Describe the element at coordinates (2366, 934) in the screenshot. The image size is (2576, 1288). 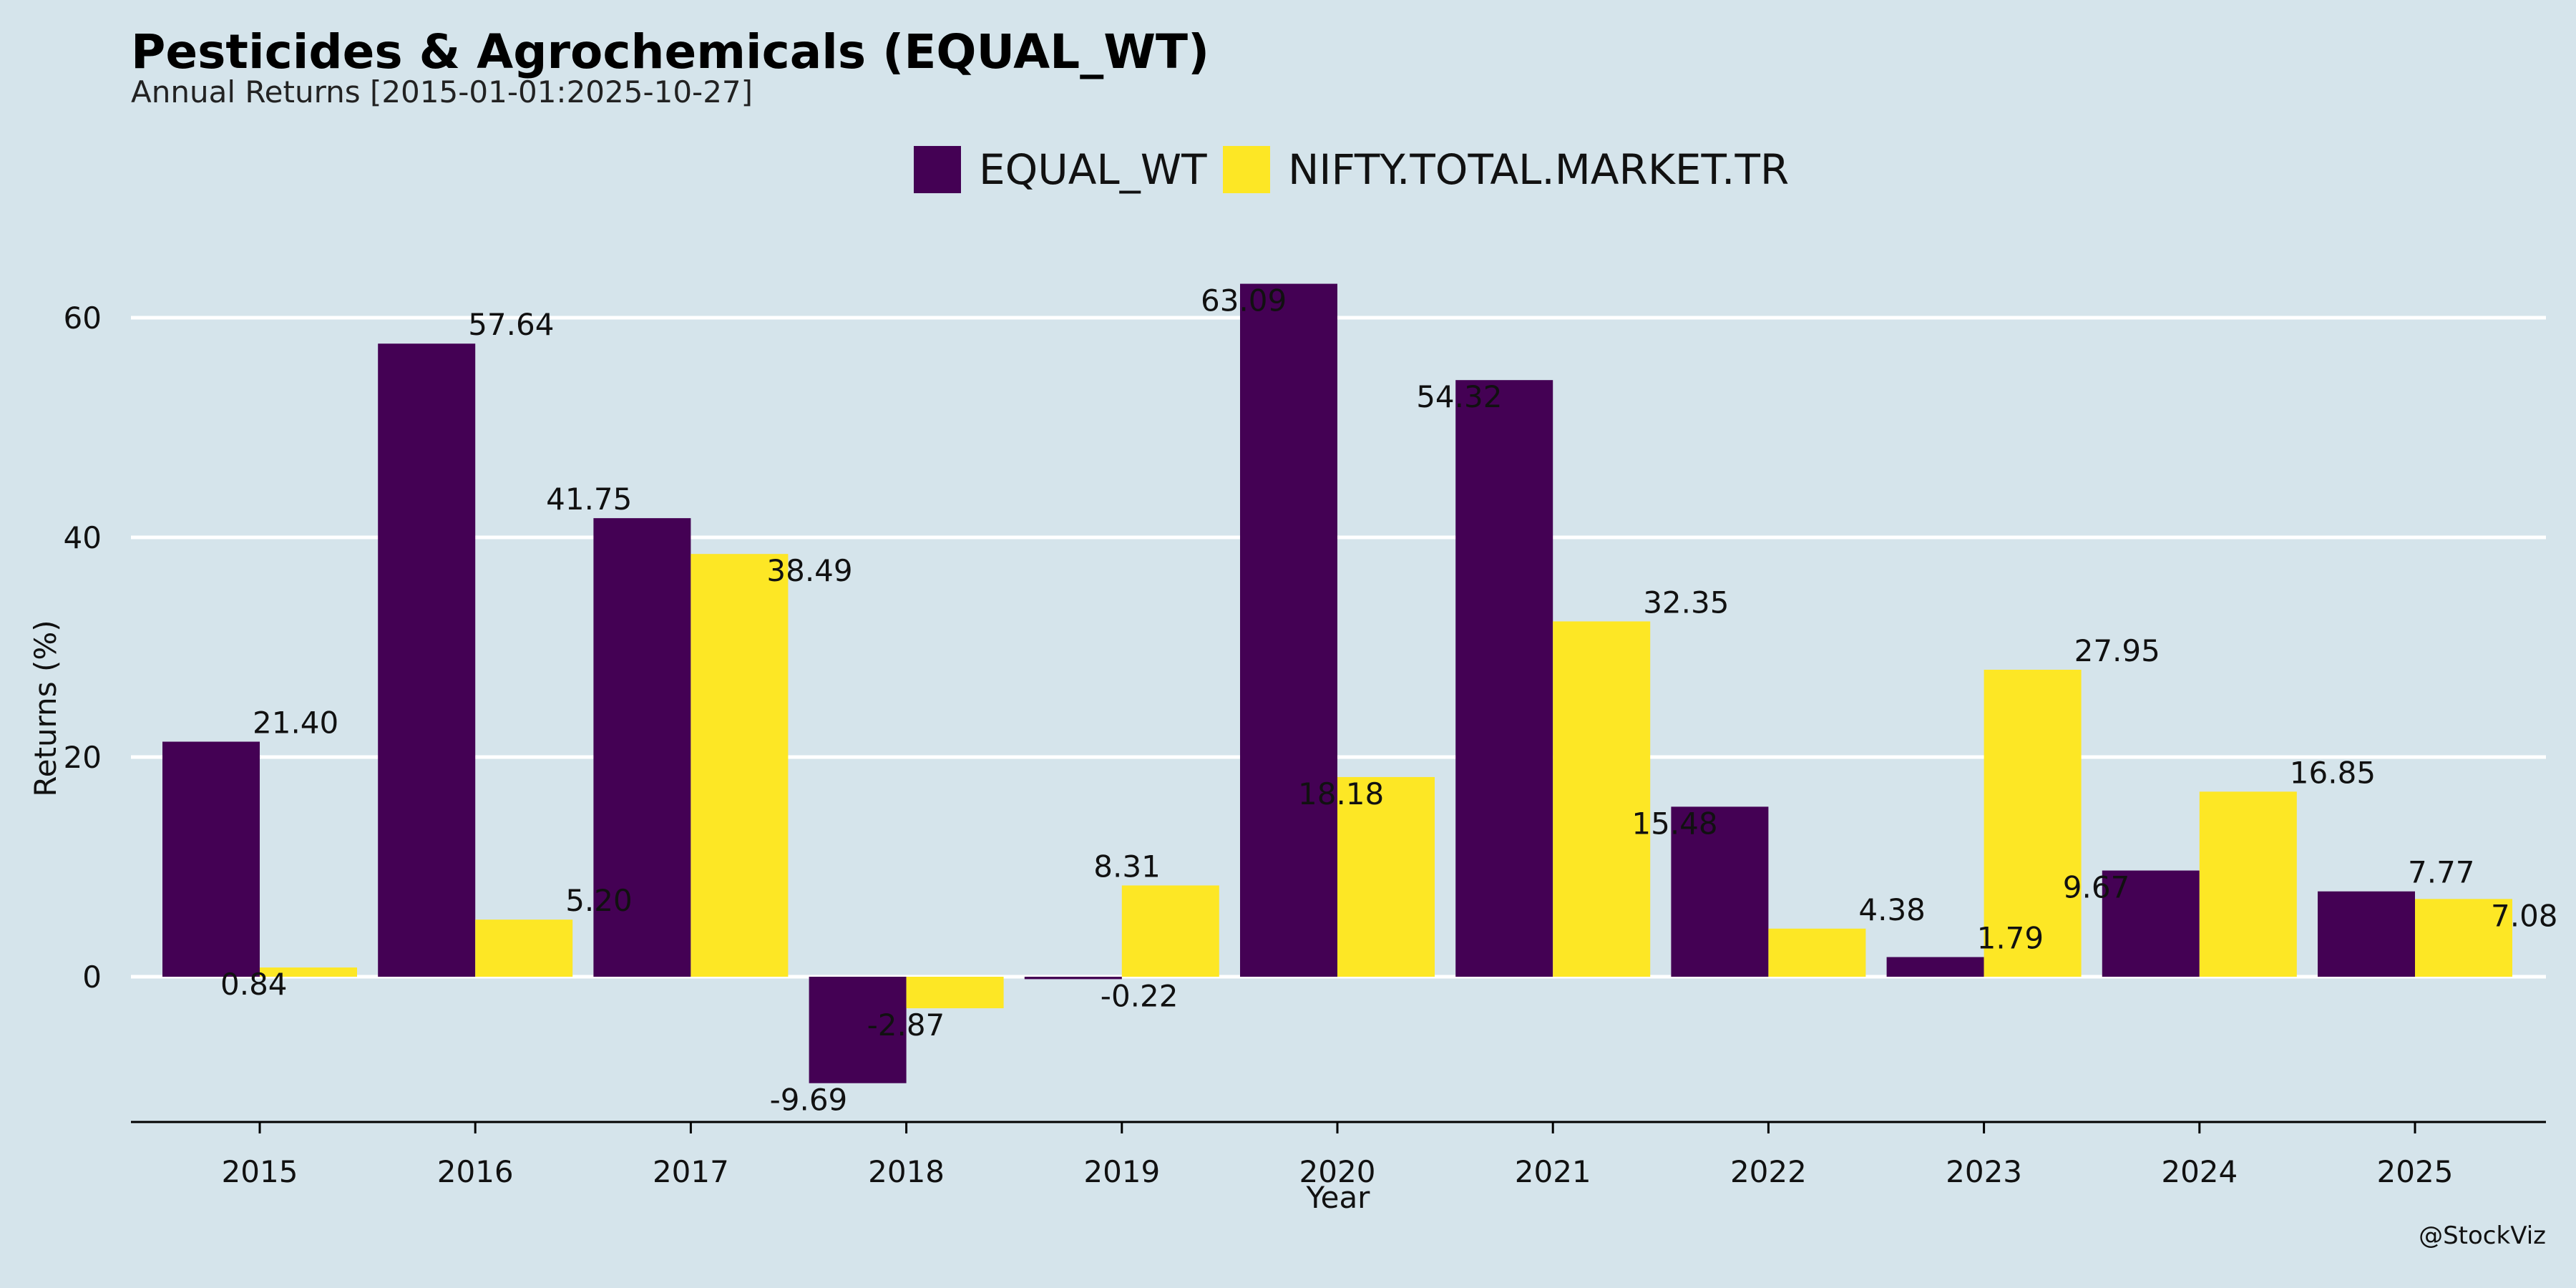
I see `bar-equal-wt-2025` at that location.